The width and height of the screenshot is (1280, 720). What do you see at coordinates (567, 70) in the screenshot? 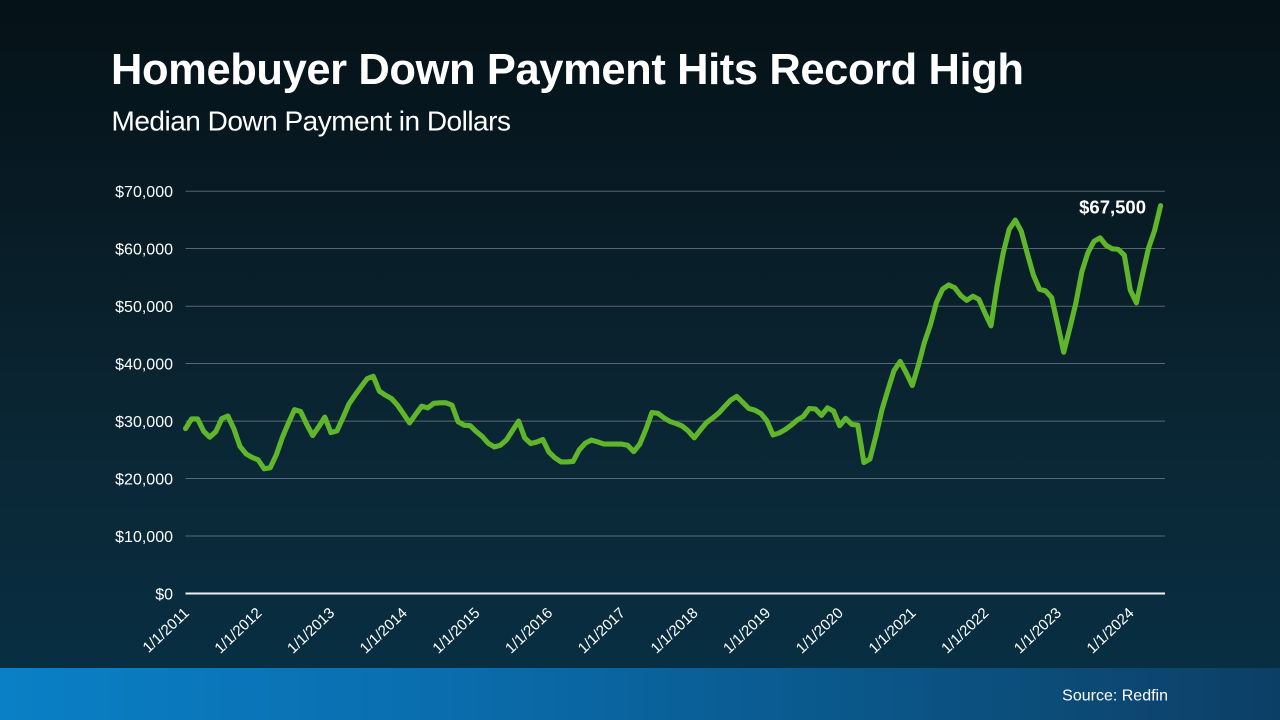
I see `svg-text:Homebuyer Down Payment Hits Re: Homebuyer Down Payment Hits Record High` at bounding box center [567, 70].